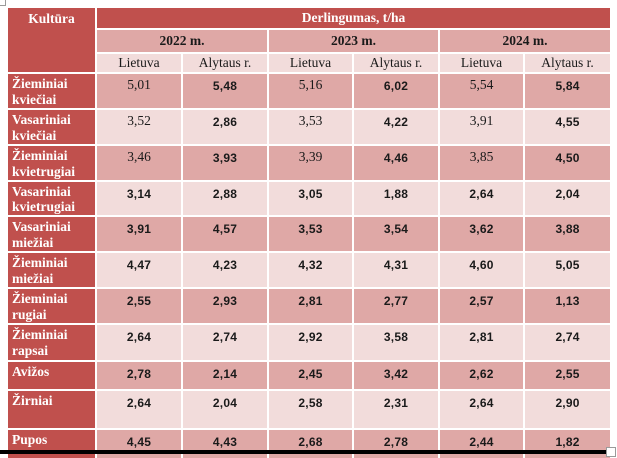 The width and height of the screenshot is (617, 458). What do you see at coordinates (139, 91) in the screenshot?
I see `cell-value: 5,01` at bounding box center [139, 91].